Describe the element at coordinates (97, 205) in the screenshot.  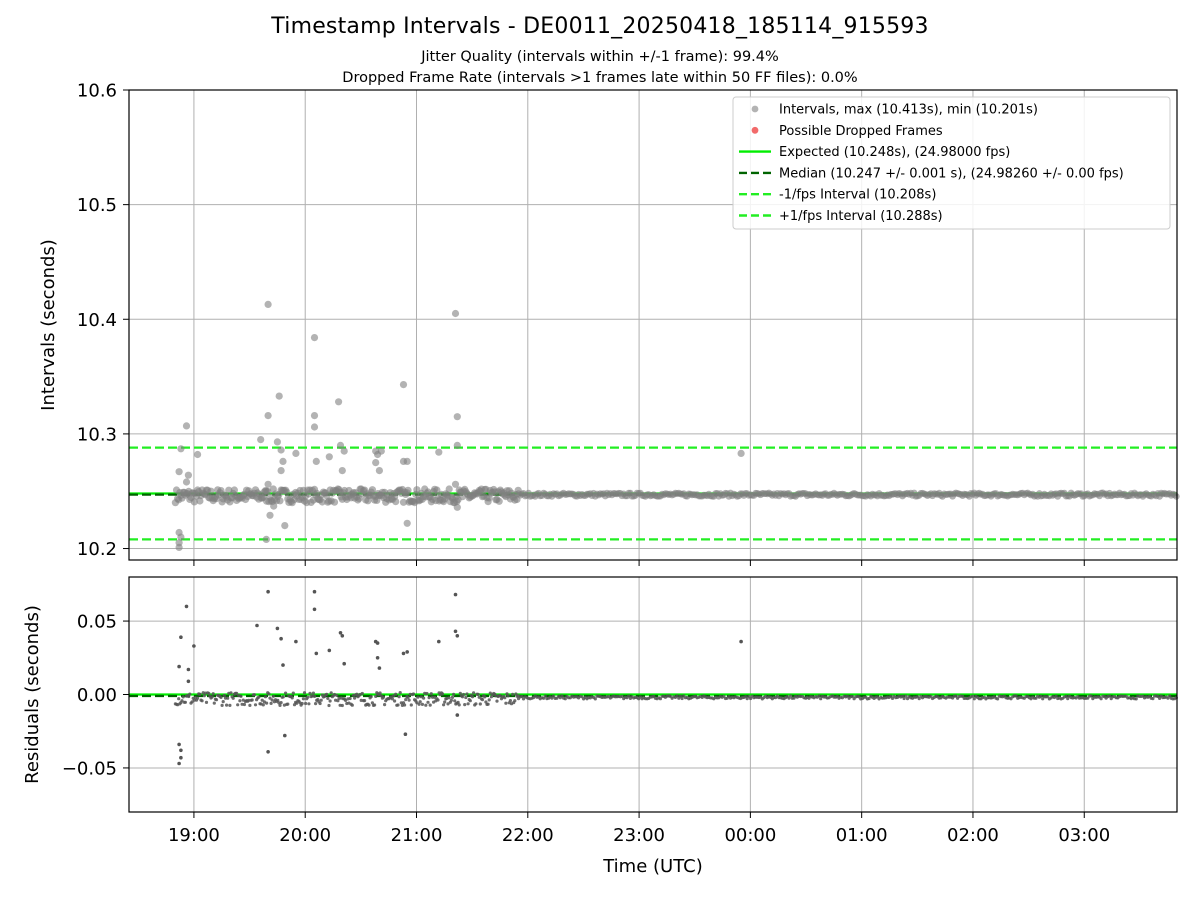
I see `intervals-y-tick-label: 10.5` at that location.